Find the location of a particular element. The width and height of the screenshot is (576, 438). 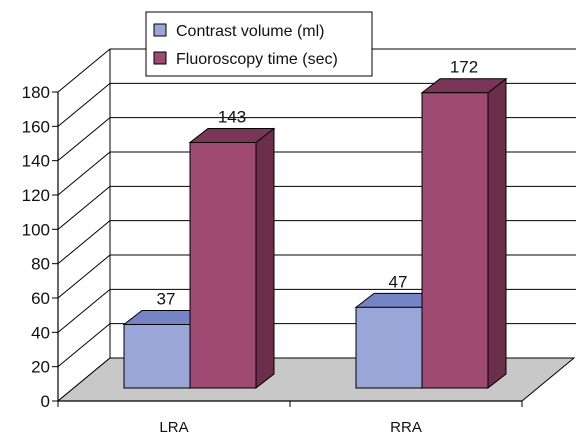

x-tick-label: RRA is located at coordinates (406, 427).